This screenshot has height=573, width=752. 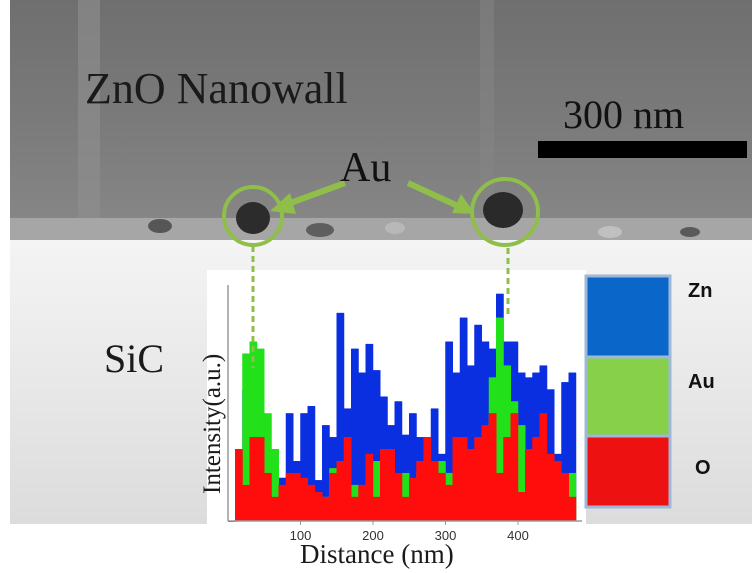 What do you see at coordinates (377, 554) in the screenshot?
I see `x-axis-label: Distance (nm)` at bounding box center [377, 554].